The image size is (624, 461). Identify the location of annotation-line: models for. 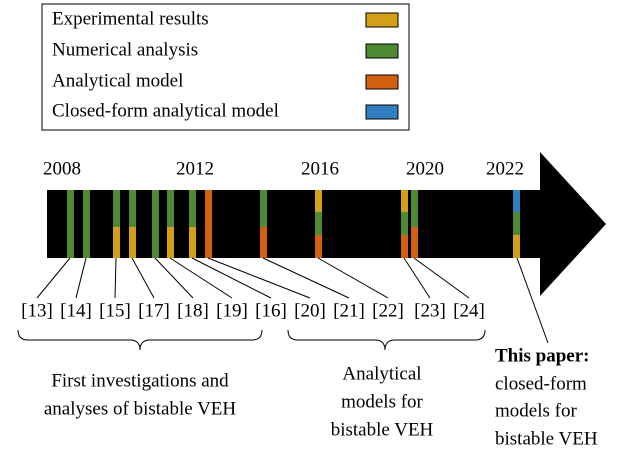
(536, 410).